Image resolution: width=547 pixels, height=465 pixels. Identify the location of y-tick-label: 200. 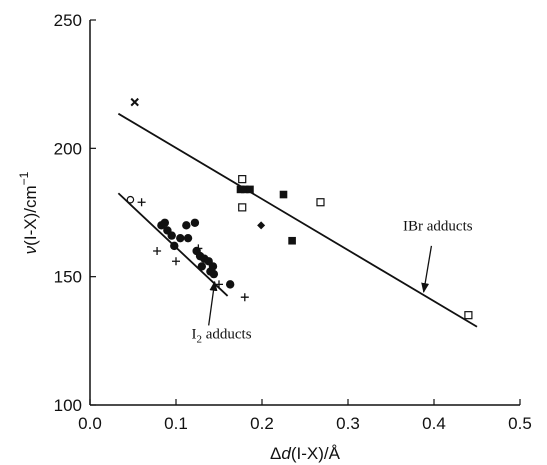
(68, 148).